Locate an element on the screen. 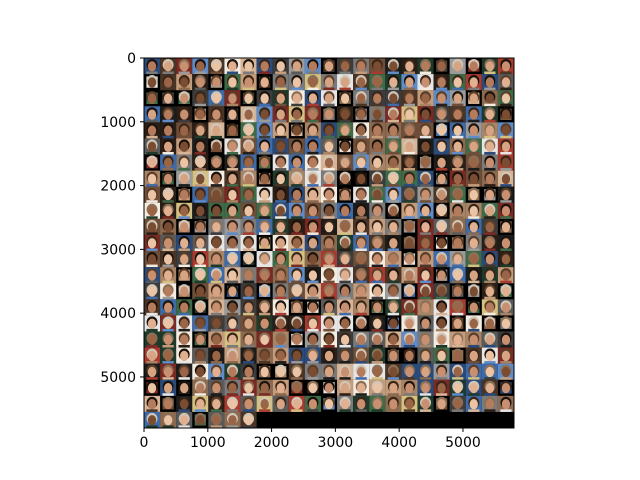  x-tick-label: 1000 is located at coordinates (208, 443).